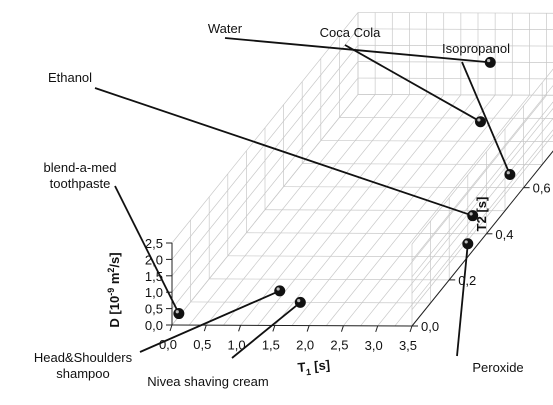  Describe the element at coordinates (82, 373) in the screenshot. I see `point-label-line: shampoo` at that location.